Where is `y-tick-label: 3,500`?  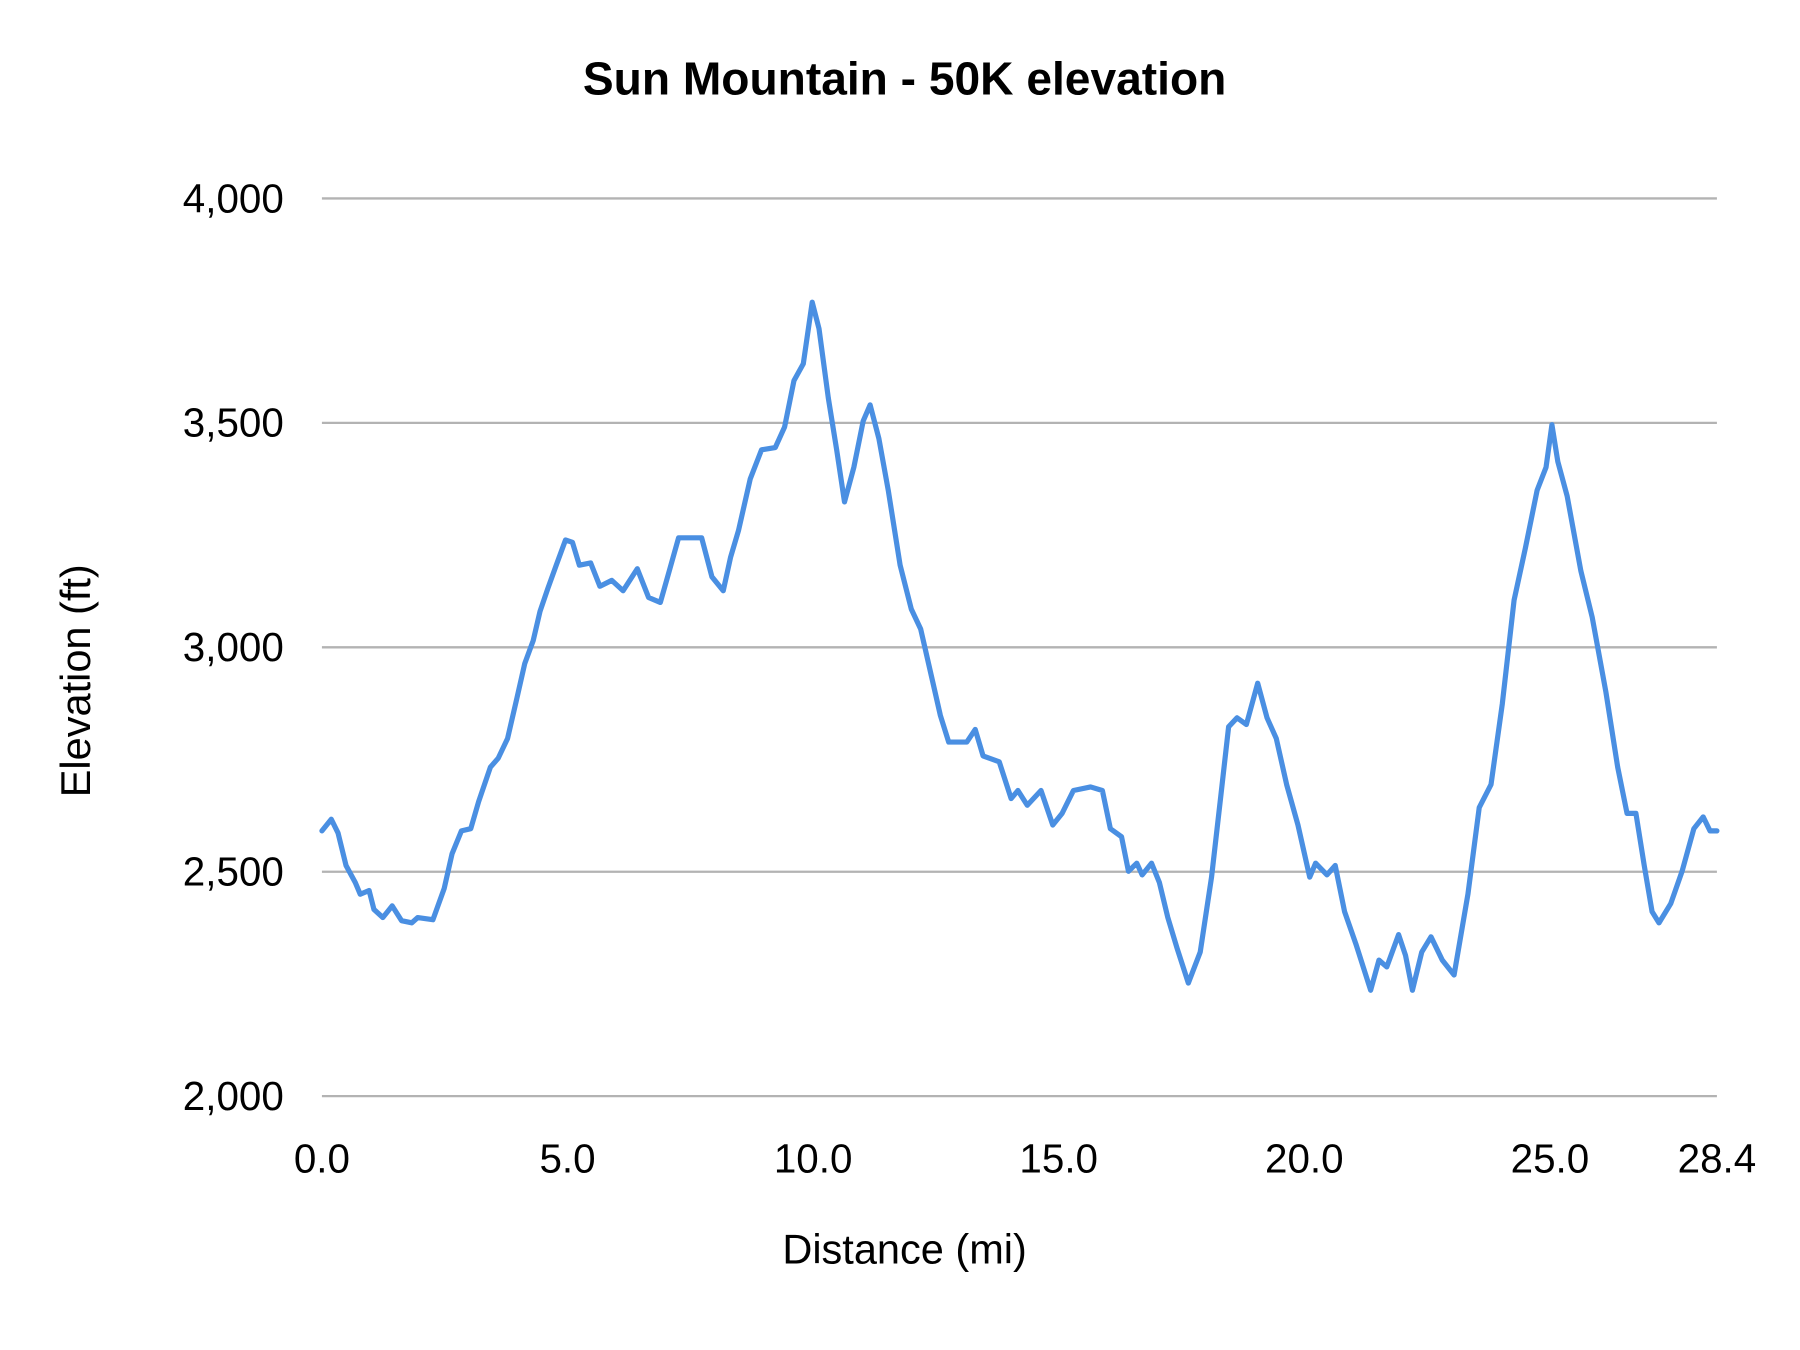 y-tick-label: 3,500 is located at coordinates (233, 423).